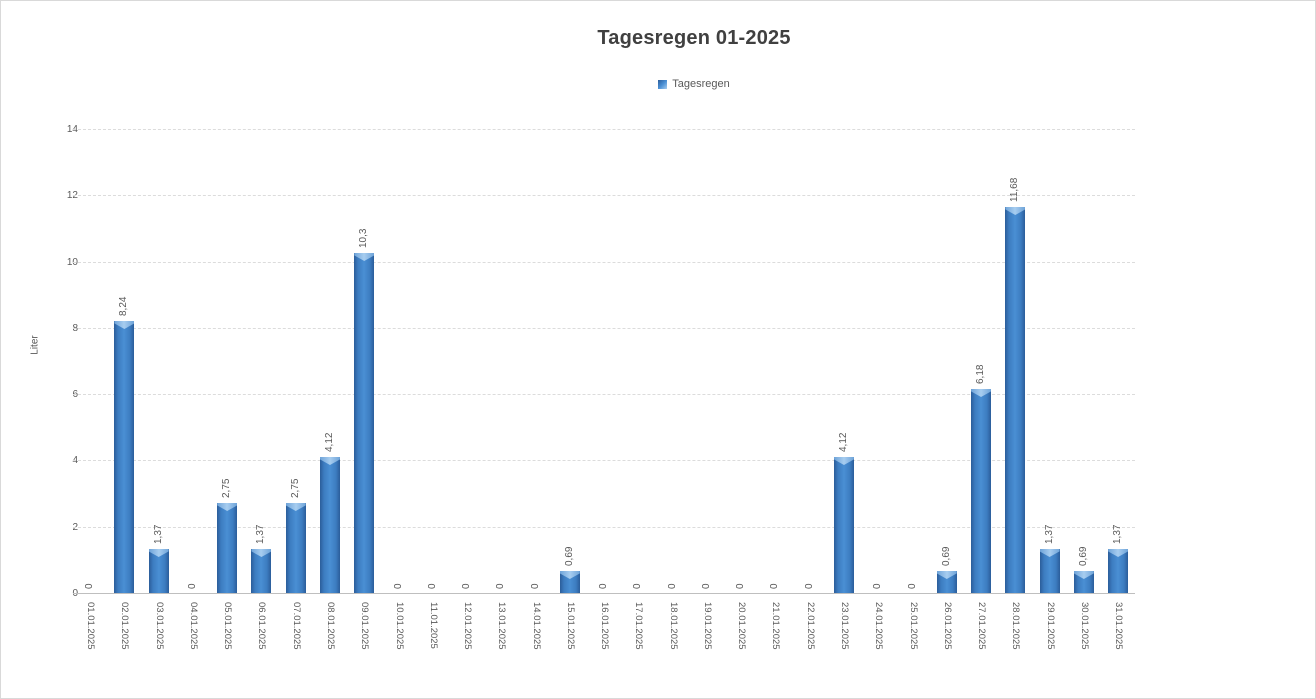 This screenshot has width=1316, height=699. What do you see at coordinates (1118, 390) in the screenshot?
I see `bar-column-31.01.2025: 1,37 31.01.2025` at bounding box center [1118, 390].